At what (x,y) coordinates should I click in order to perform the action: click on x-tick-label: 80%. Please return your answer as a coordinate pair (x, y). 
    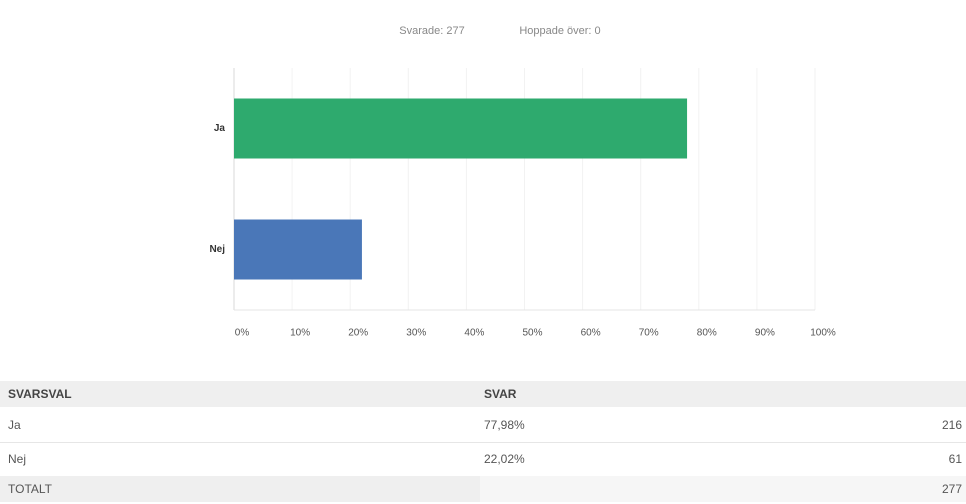
    Looking at the image, I should click on (707, 333).